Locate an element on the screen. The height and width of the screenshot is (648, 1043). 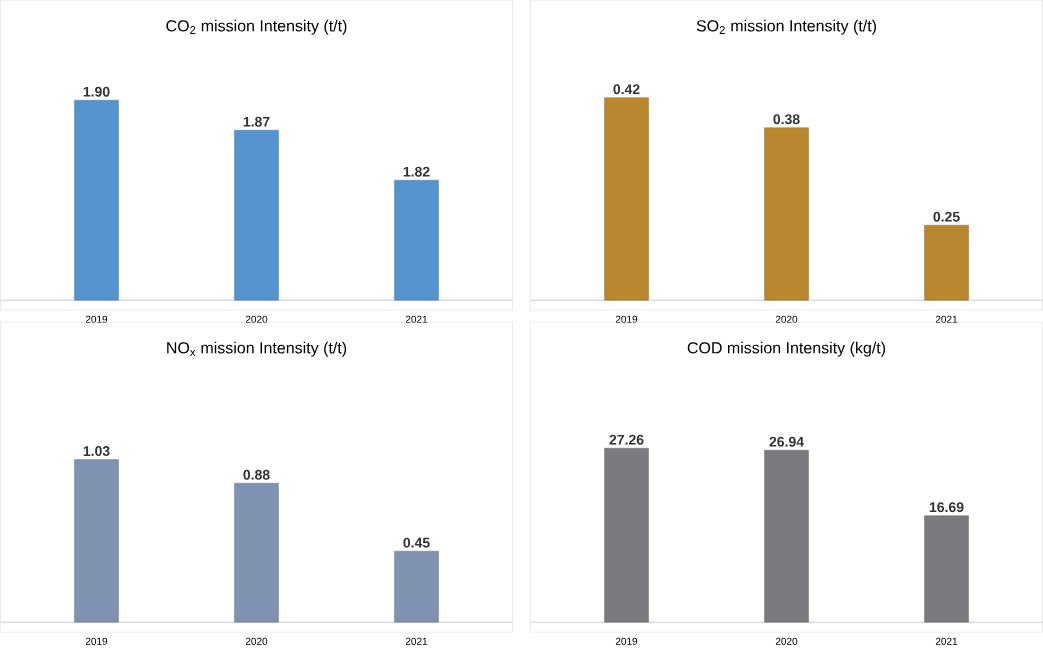
data-label: 0.42 is located at coordinates (626, 89).